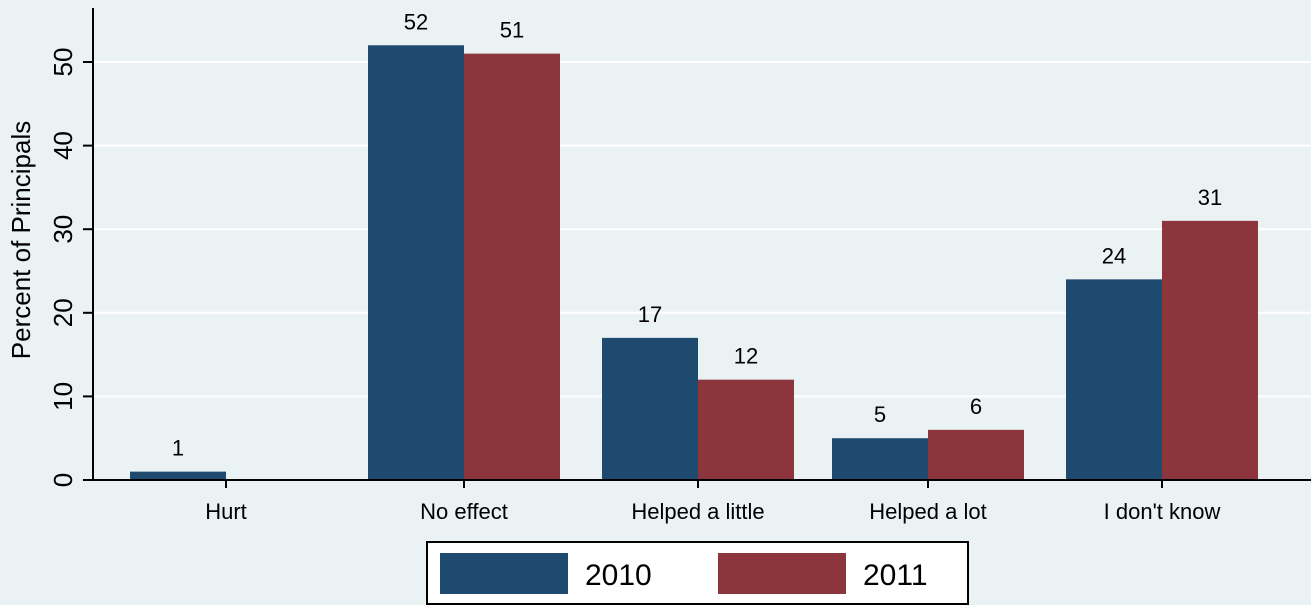 The width and height of the screenshot is (1311, 605). Describe the element at coordinates (63, 62) in the screenshot. I see `y-tick-label: 50` at that location.